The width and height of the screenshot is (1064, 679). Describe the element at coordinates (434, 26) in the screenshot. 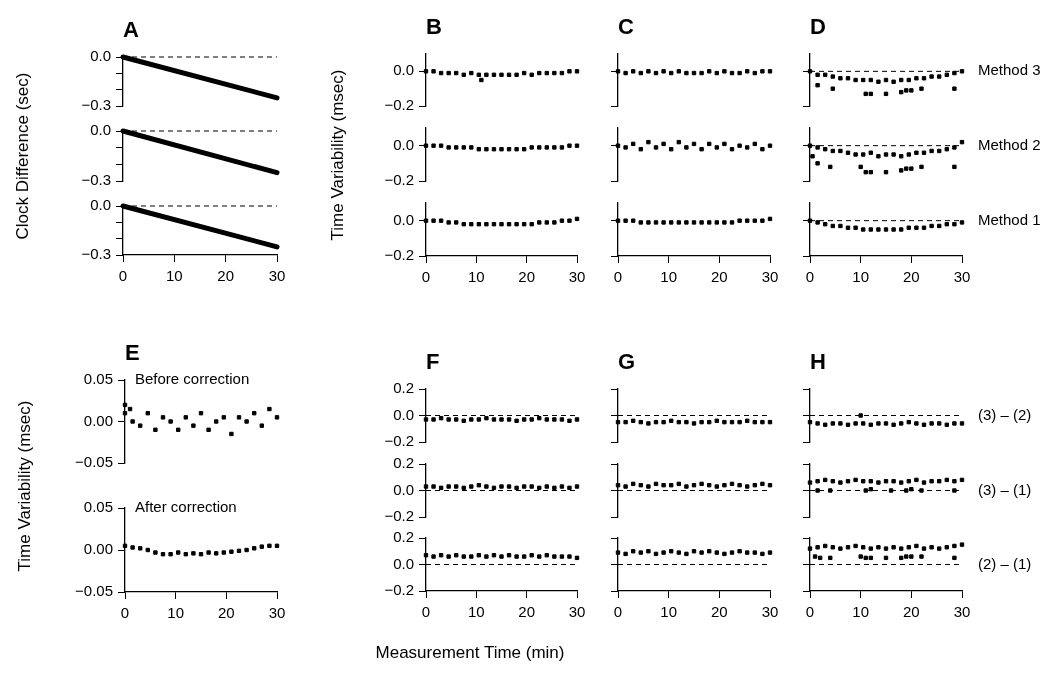

I see `chart-title: B` at that location.